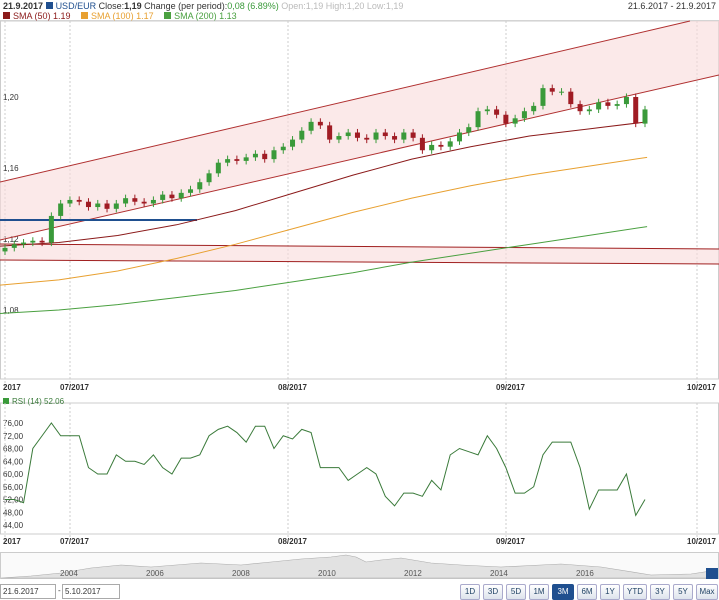 The height and width of the screenshot is (600, 719). What do you see at coordinates (38, 401) in the screenshot?
I see `rsi-legend: RSI (14) 52.06` at bounding box center [38, 401].